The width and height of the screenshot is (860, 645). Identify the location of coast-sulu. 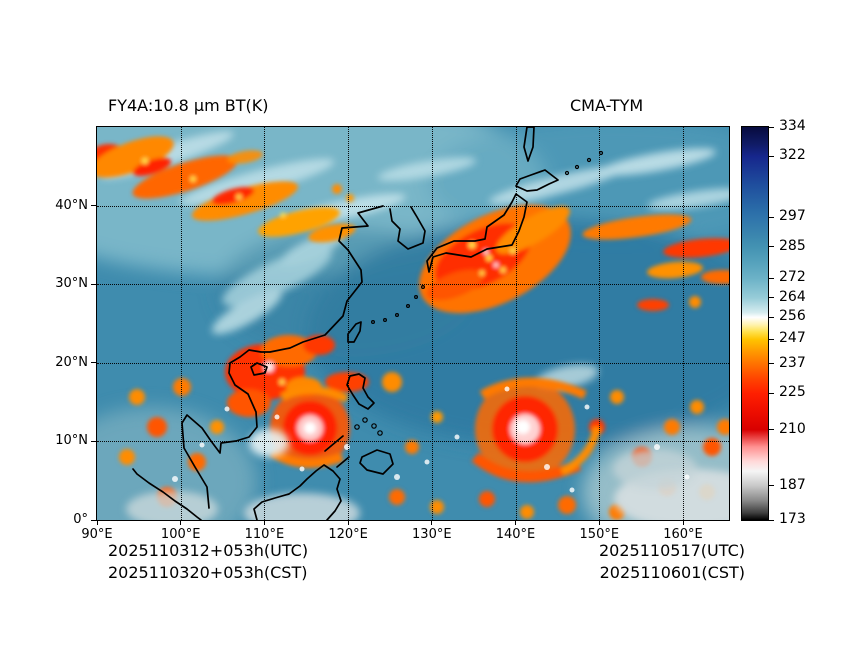
(343, 462).